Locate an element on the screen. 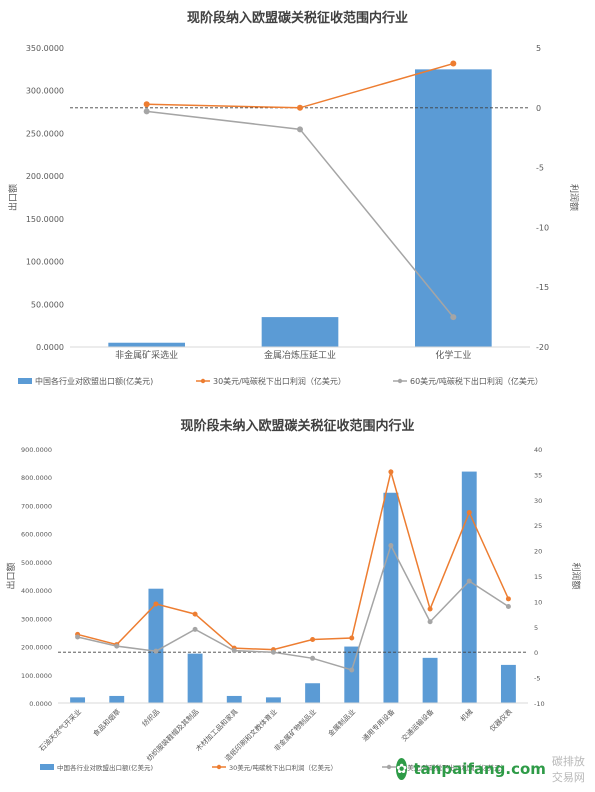 Image resolution: width=595 pixels, height=792 pixels. watermark-text: tanpaifang.com is located at coordinates (479, 769).